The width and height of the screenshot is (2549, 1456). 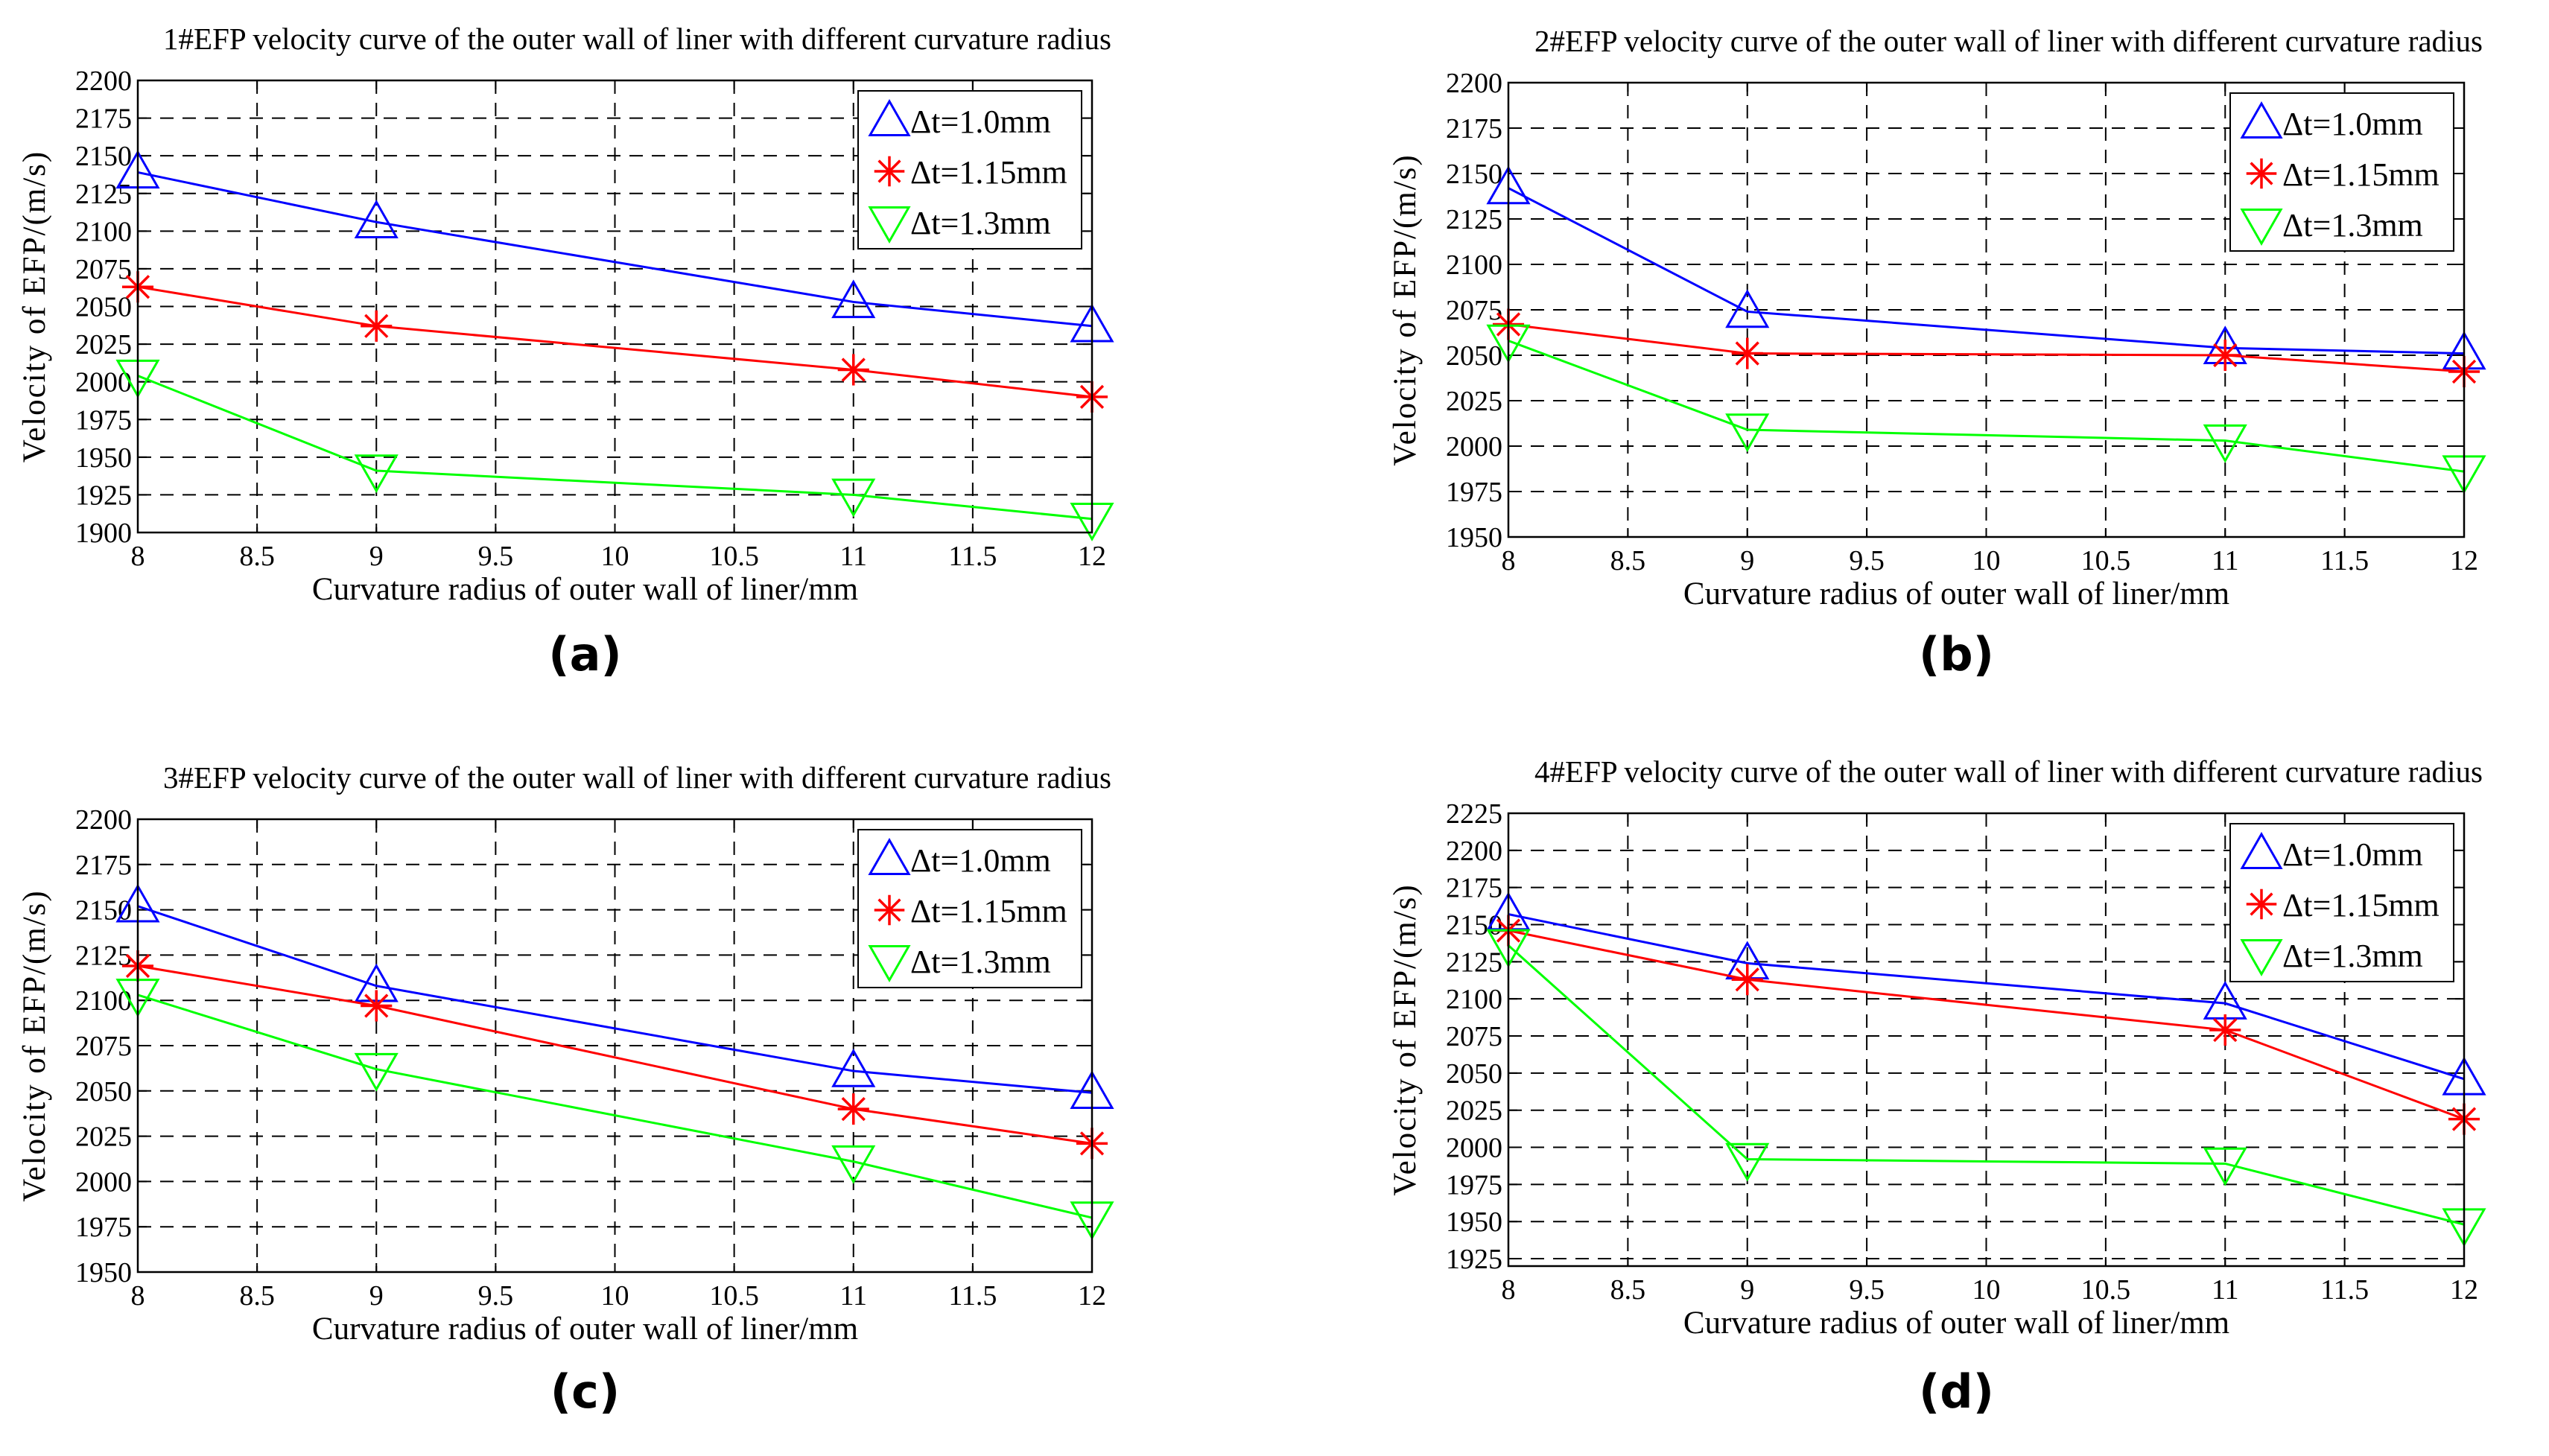 I want to click on y-tick-label: 1925, so click(x=1474, y=1259).